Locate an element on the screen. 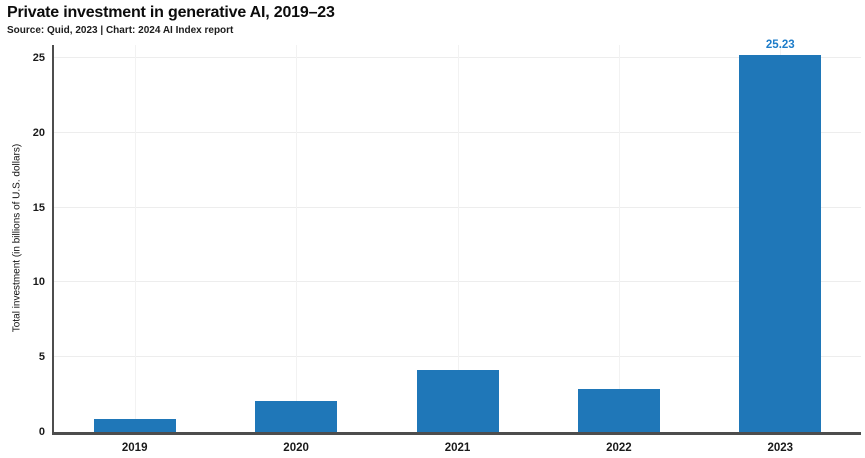 This screenshot has height=458, width=865. y-axis-tick-label: 10 is located at coordinates (38, 282).